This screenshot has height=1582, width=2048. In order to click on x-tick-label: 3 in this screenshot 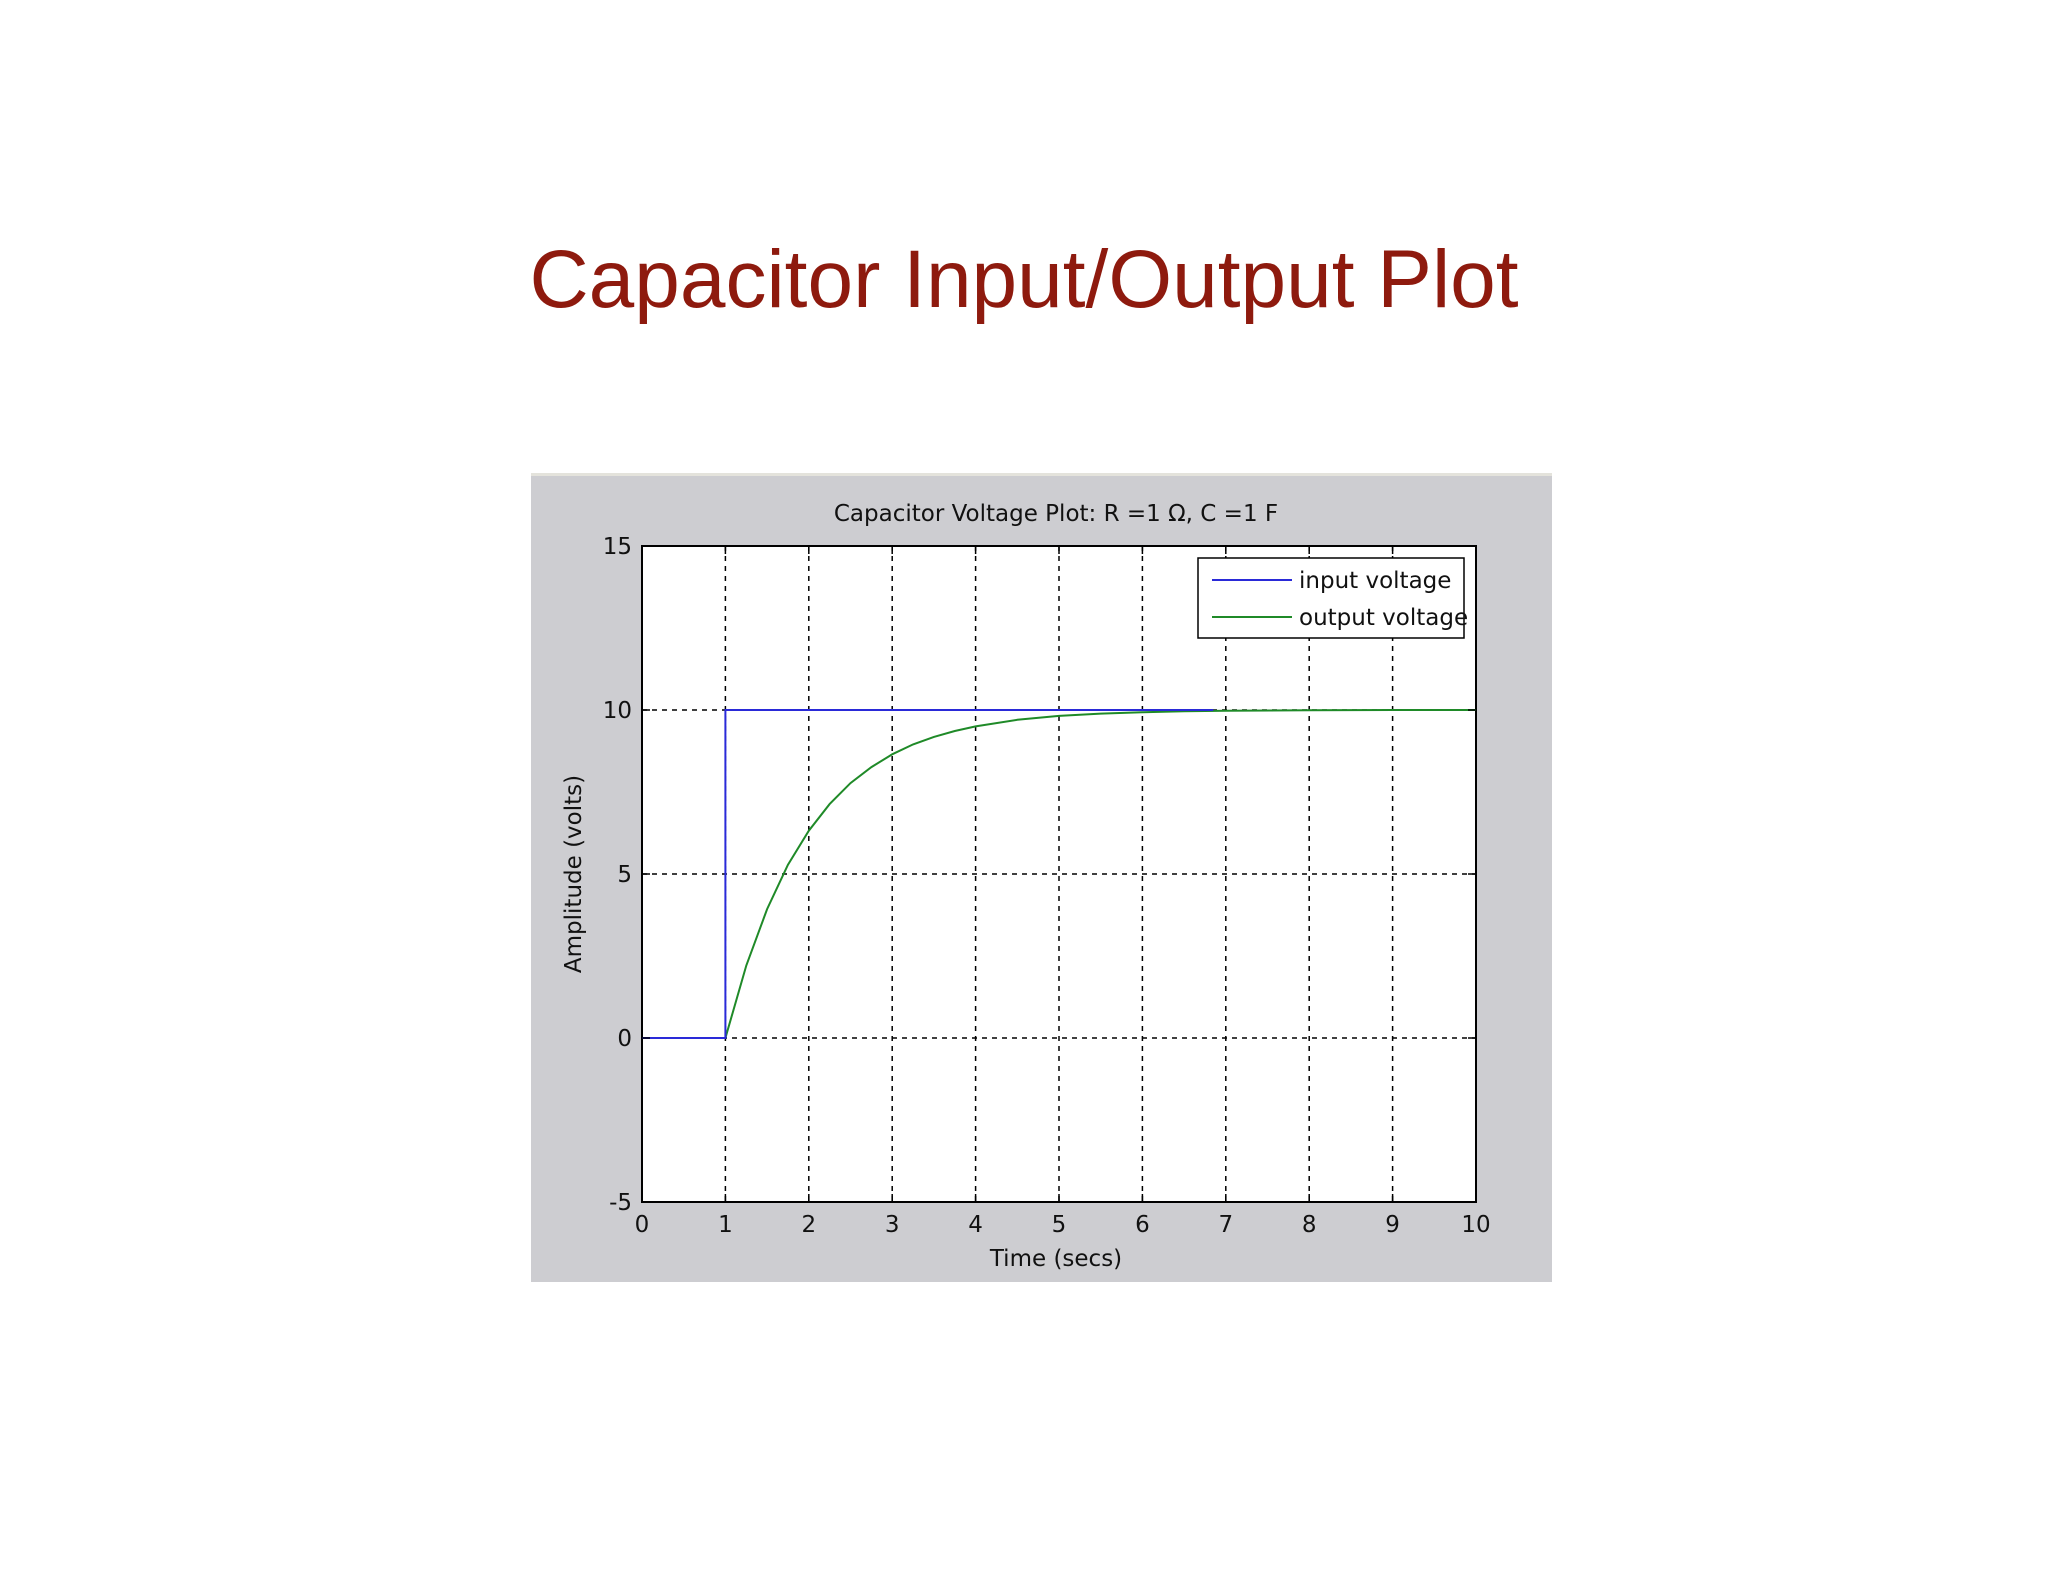, I will do `click(892, 1225)`.